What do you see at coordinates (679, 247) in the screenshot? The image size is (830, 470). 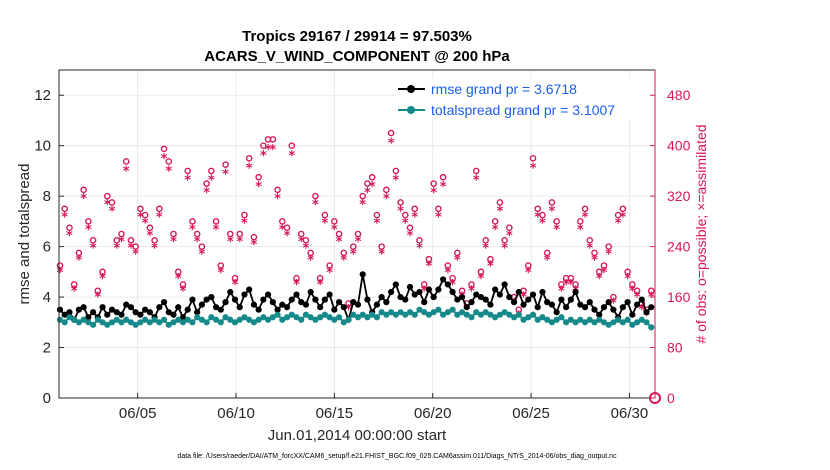 I see `y-right-tick-label: 240` at bounding box center [679, 247].